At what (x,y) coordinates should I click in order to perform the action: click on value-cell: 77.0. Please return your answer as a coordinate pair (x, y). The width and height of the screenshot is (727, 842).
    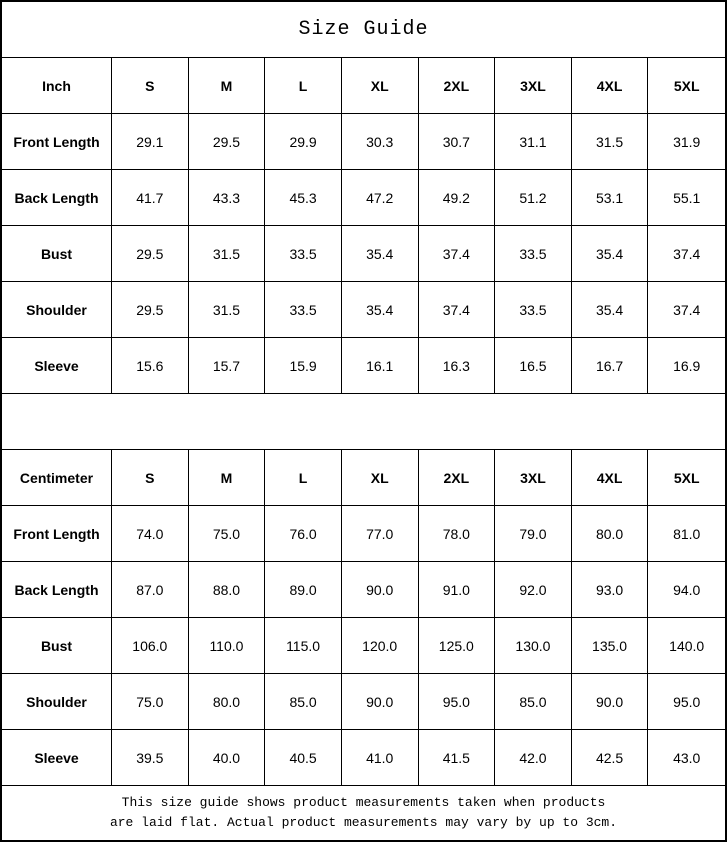
    Looking at the image, I should click on (380, 533).